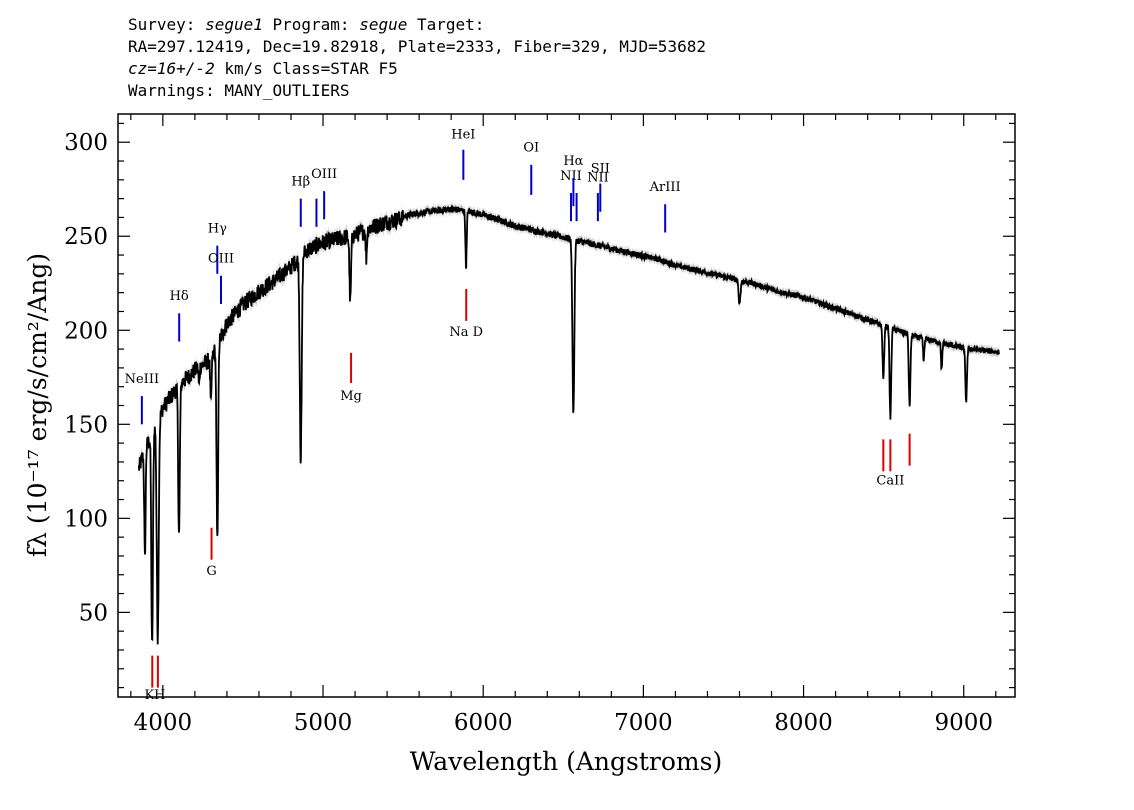  What do you see at coordinates (665, 187) in the screenshot?
I see `emission-line-label: ArIII` at bounding box center [665, 187].